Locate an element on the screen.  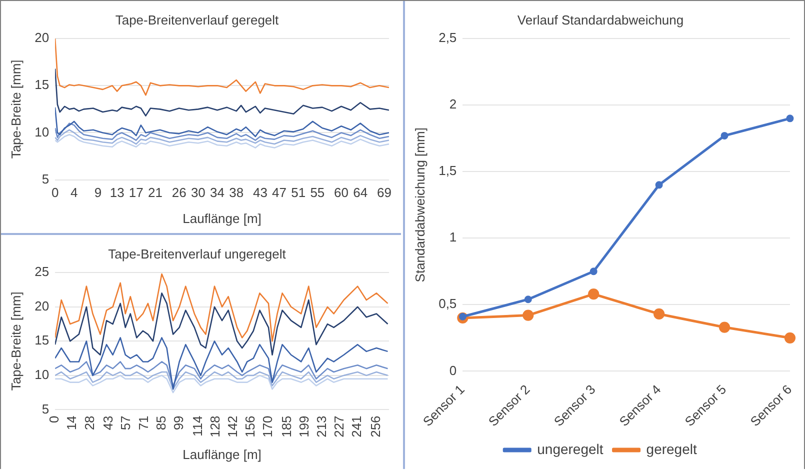
legend-label: ungeregelt is located at coordinates (570, 448).